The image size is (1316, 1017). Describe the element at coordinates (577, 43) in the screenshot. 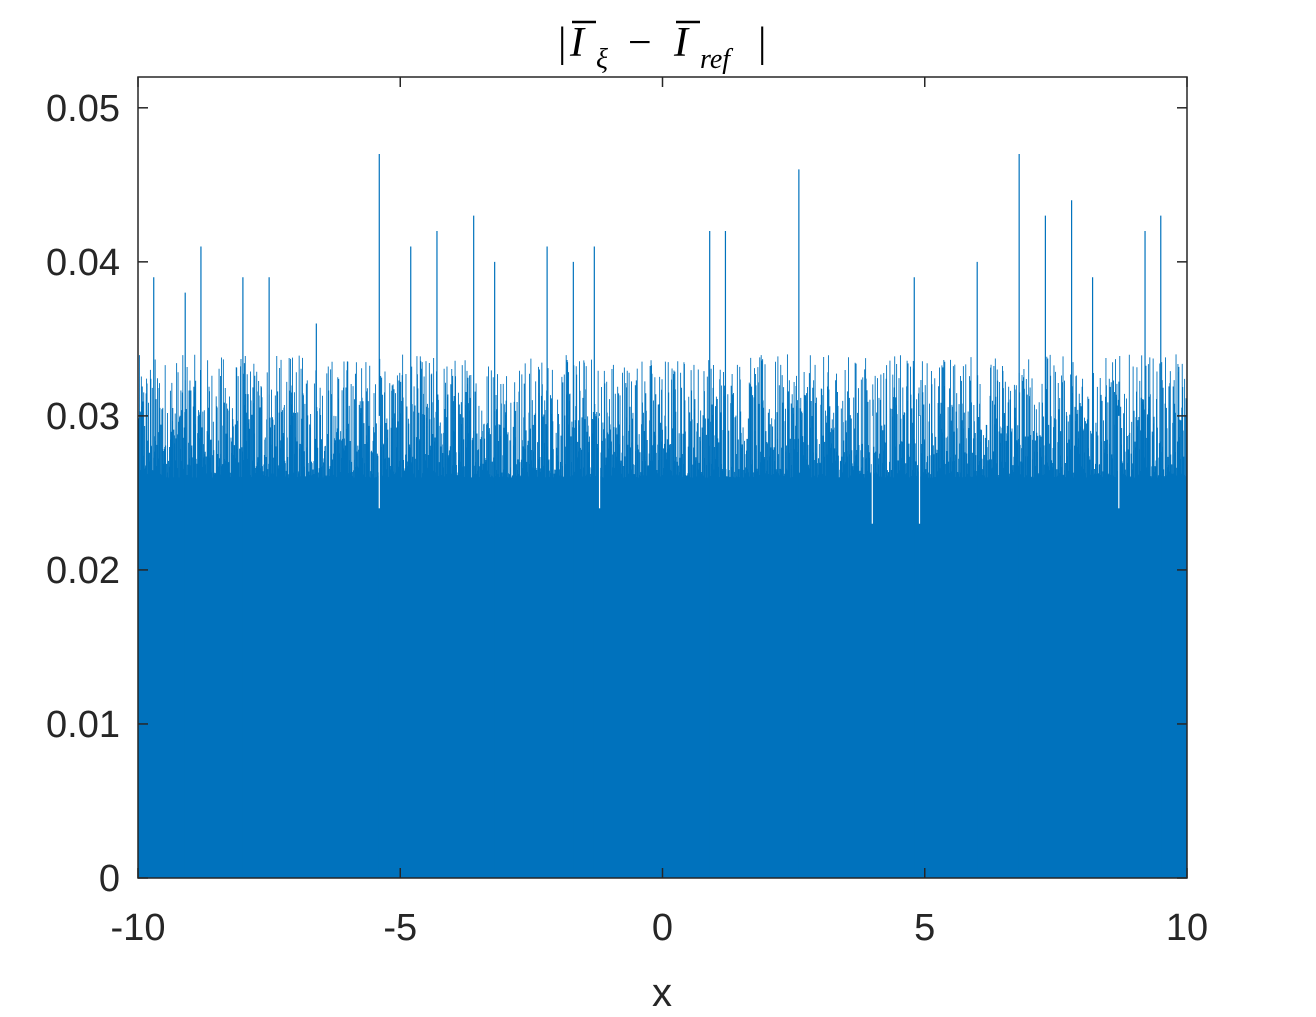

I see `title-symbol-1: I` at that location.